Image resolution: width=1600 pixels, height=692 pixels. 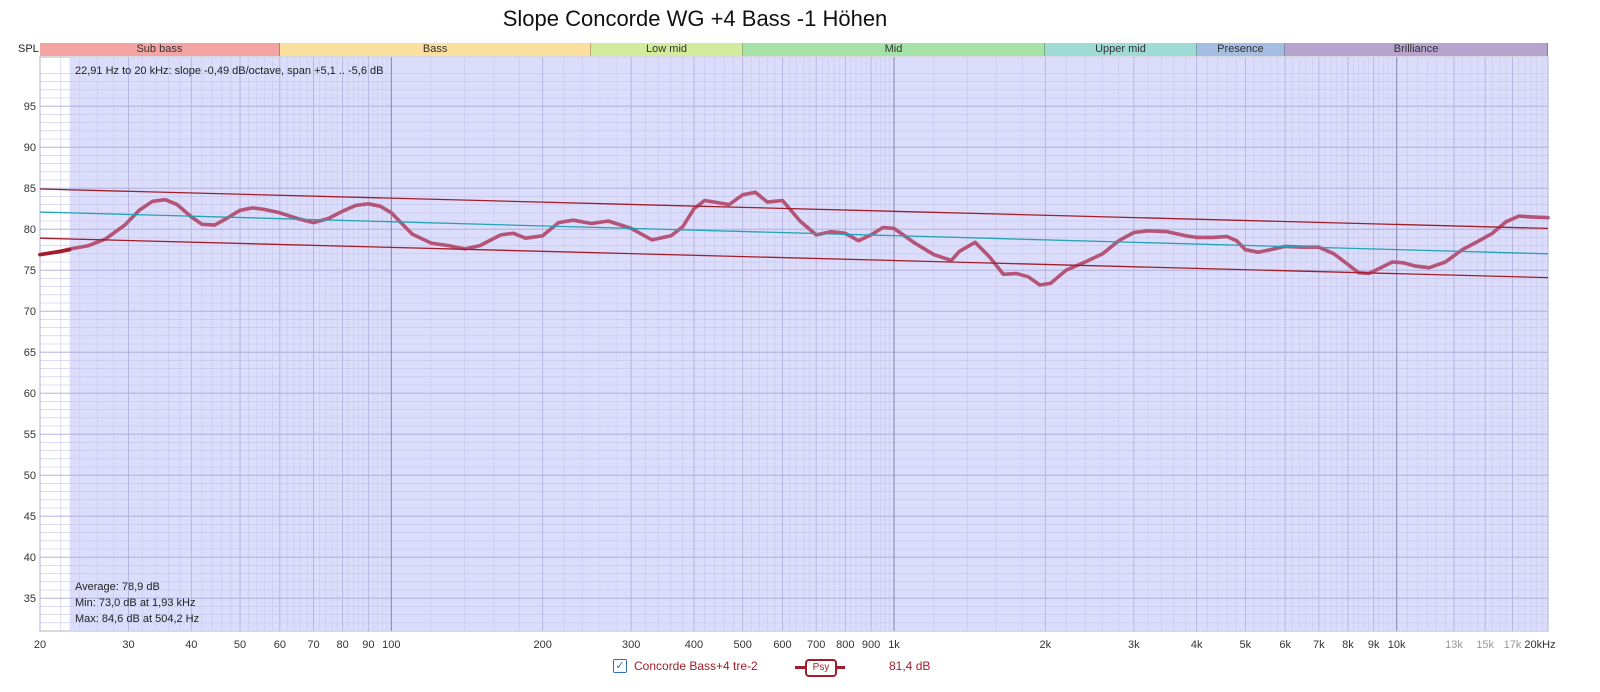 I want to click on y-tick-label: 65, so click(x=30, y=353).